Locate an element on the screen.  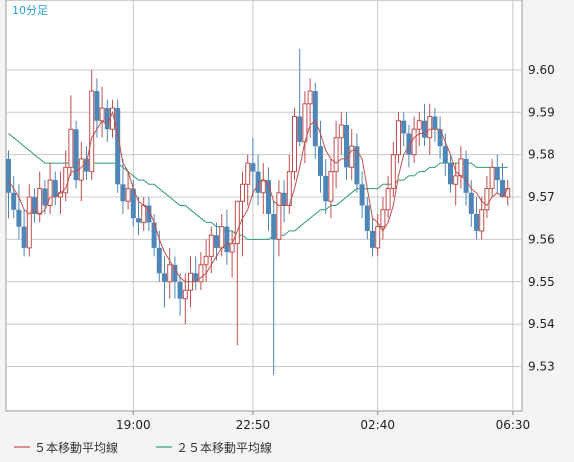
y-tick-label-4: 9.56 is located at coordinates (541, 239).